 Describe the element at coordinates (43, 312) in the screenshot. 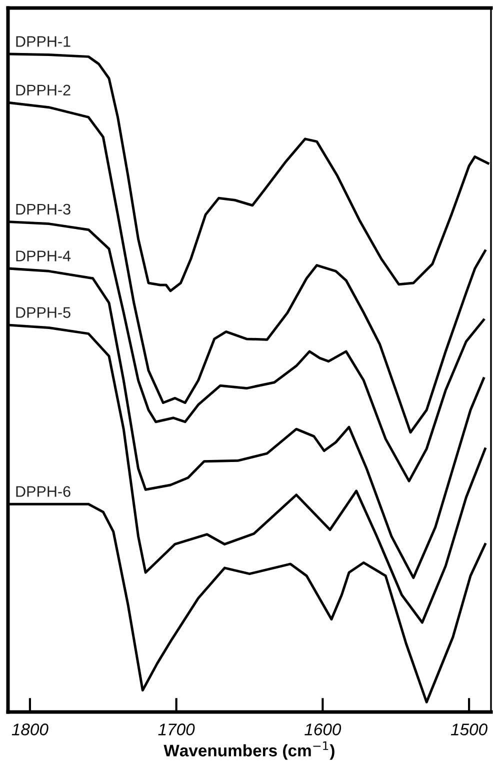

I see `series-label: DPPH-5` at that location.